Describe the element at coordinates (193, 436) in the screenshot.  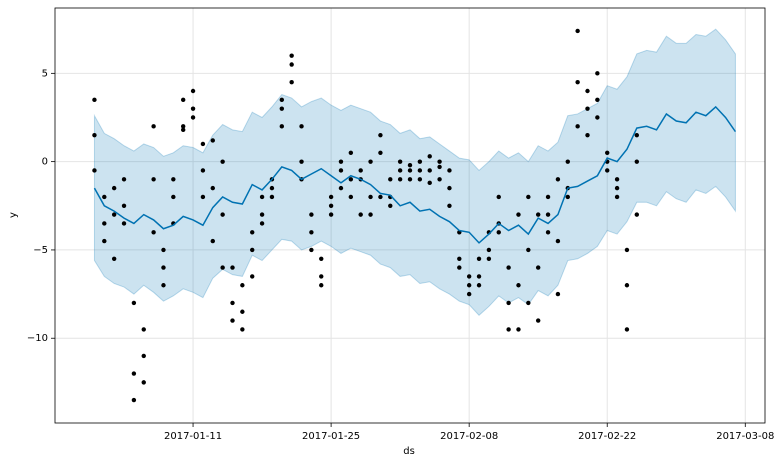
I see `x-tick-label: 2017-01-11` at that location.